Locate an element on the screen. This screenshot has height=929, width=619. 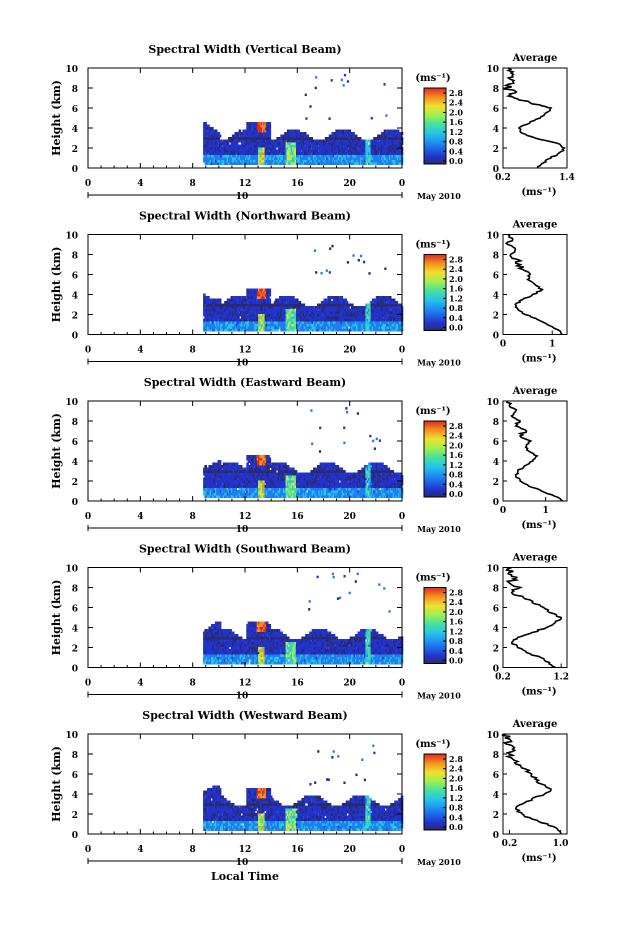
y-tick-label: 2 is located at coordinates (75, 150).